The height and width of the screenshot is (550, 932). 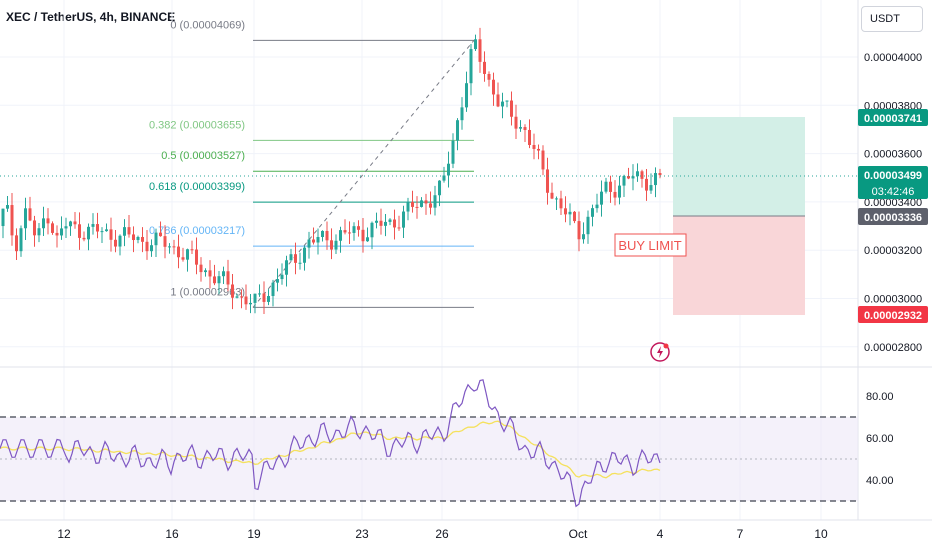 I want to click on svg-text: 0.00003336, so click(x=893, y=218).